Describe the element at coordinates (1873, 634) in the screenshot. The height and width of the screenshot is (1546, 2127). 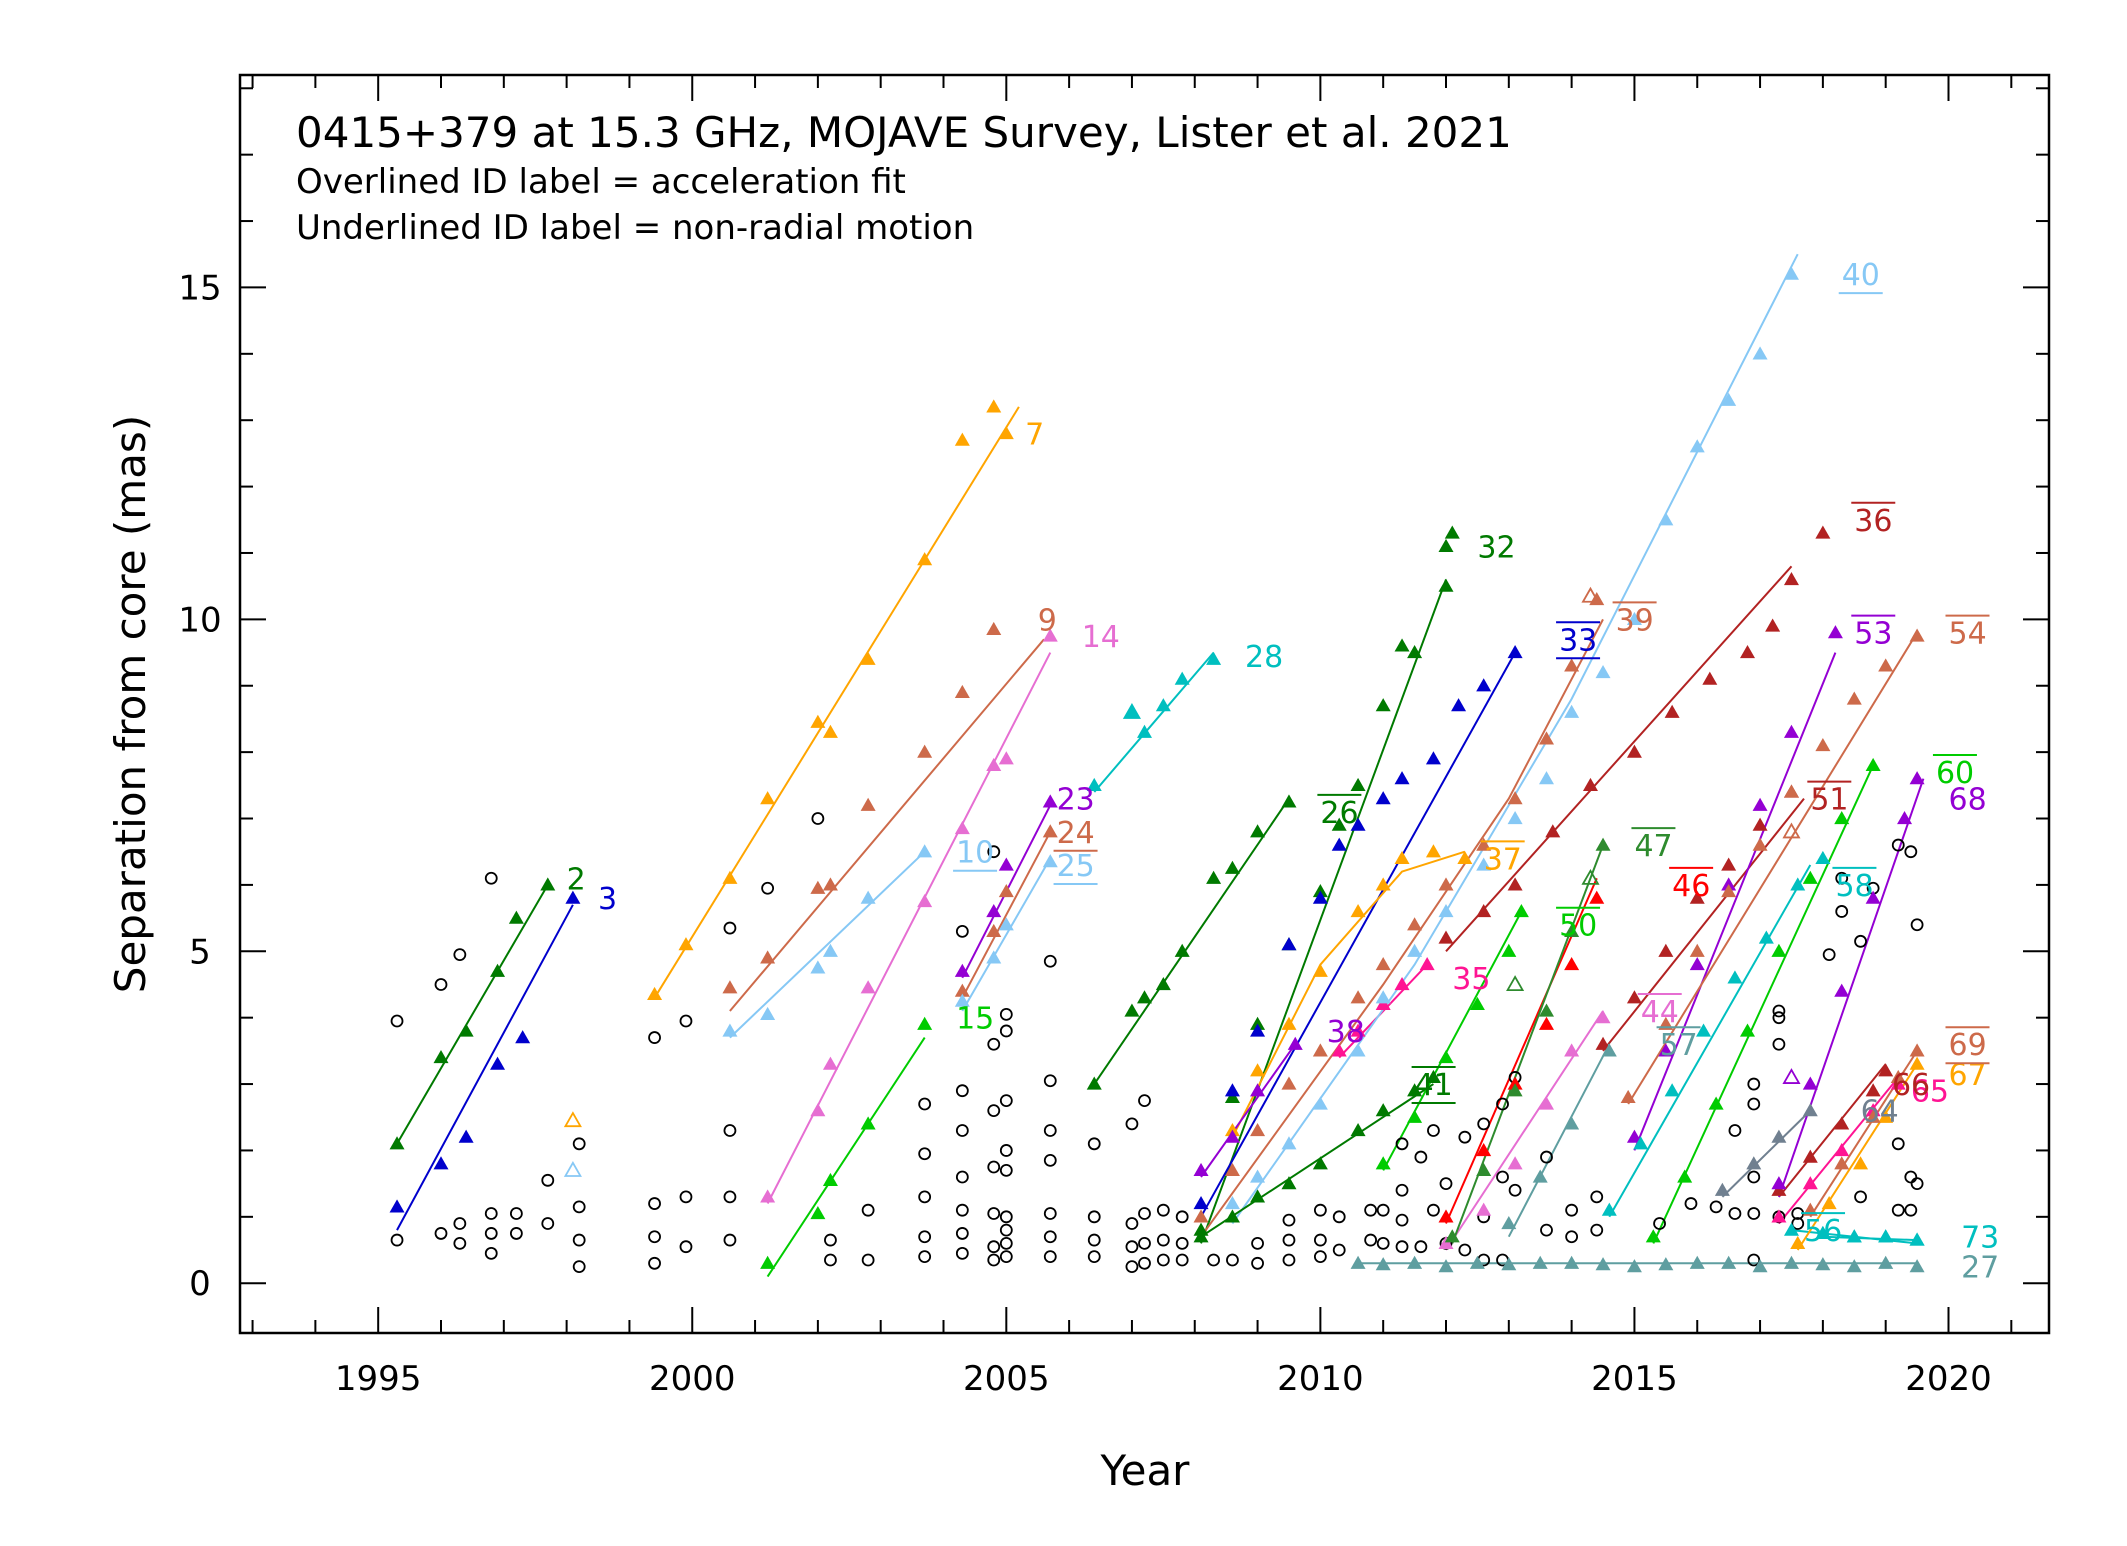
I see `label-53: 53` at that location.